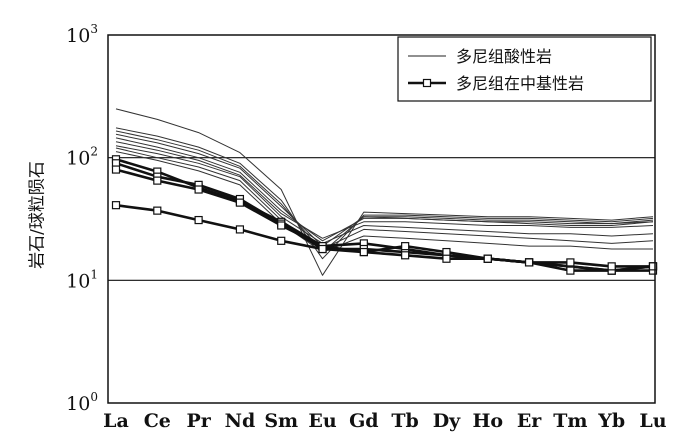  Describe the element at coordinates (37, 215) in the screenshot. I see `y-axis-label: 岩石/球粒陨石` at that location.